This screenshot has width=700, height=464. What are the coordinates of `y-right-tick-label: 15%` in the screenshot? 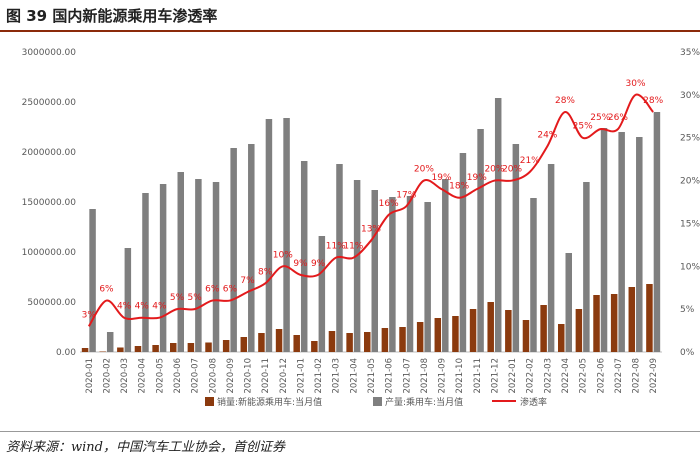 It's located at (690, 224).